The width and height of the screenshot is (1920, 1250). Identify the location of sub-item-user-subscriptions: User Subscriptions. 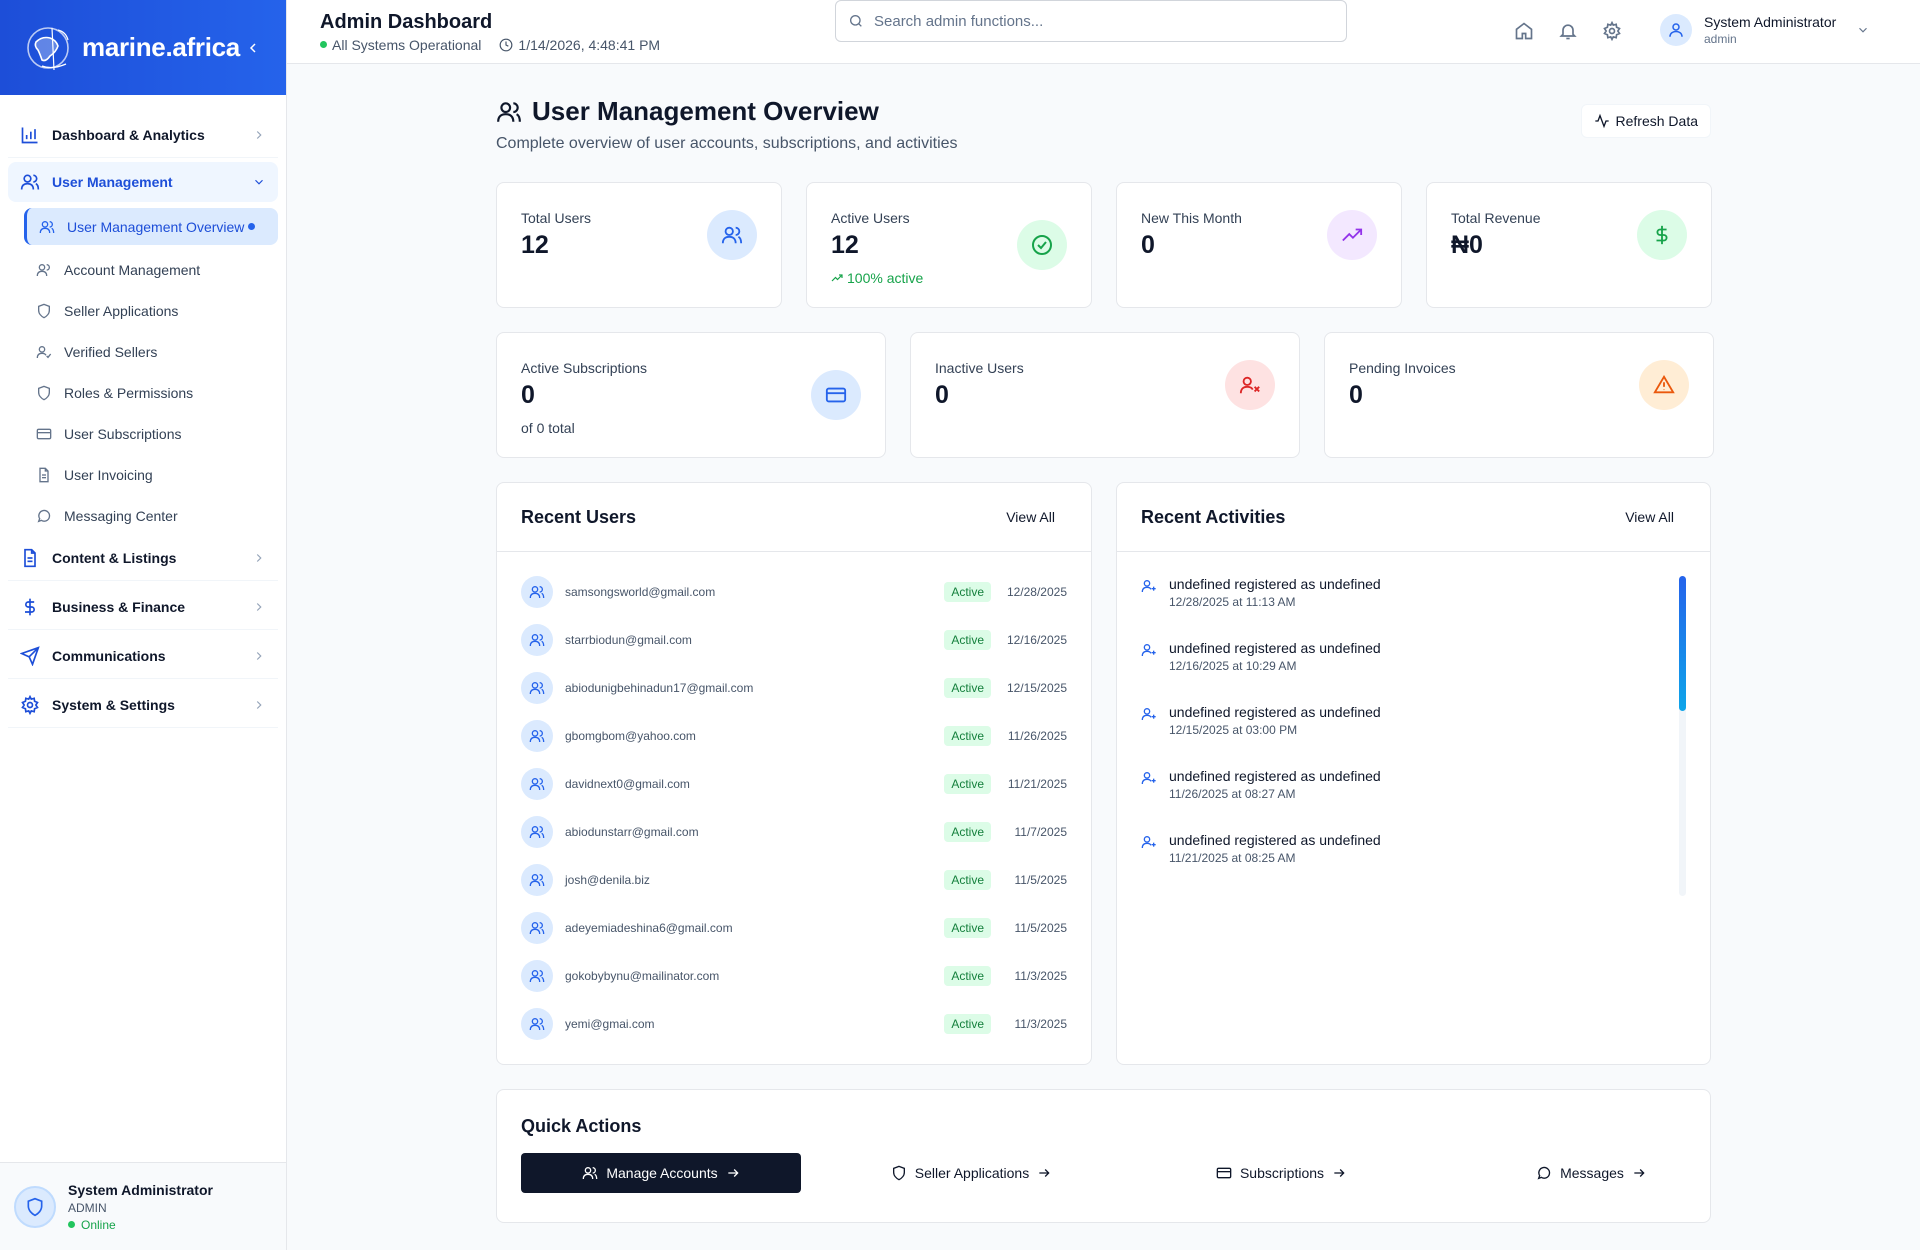
(151, 433).